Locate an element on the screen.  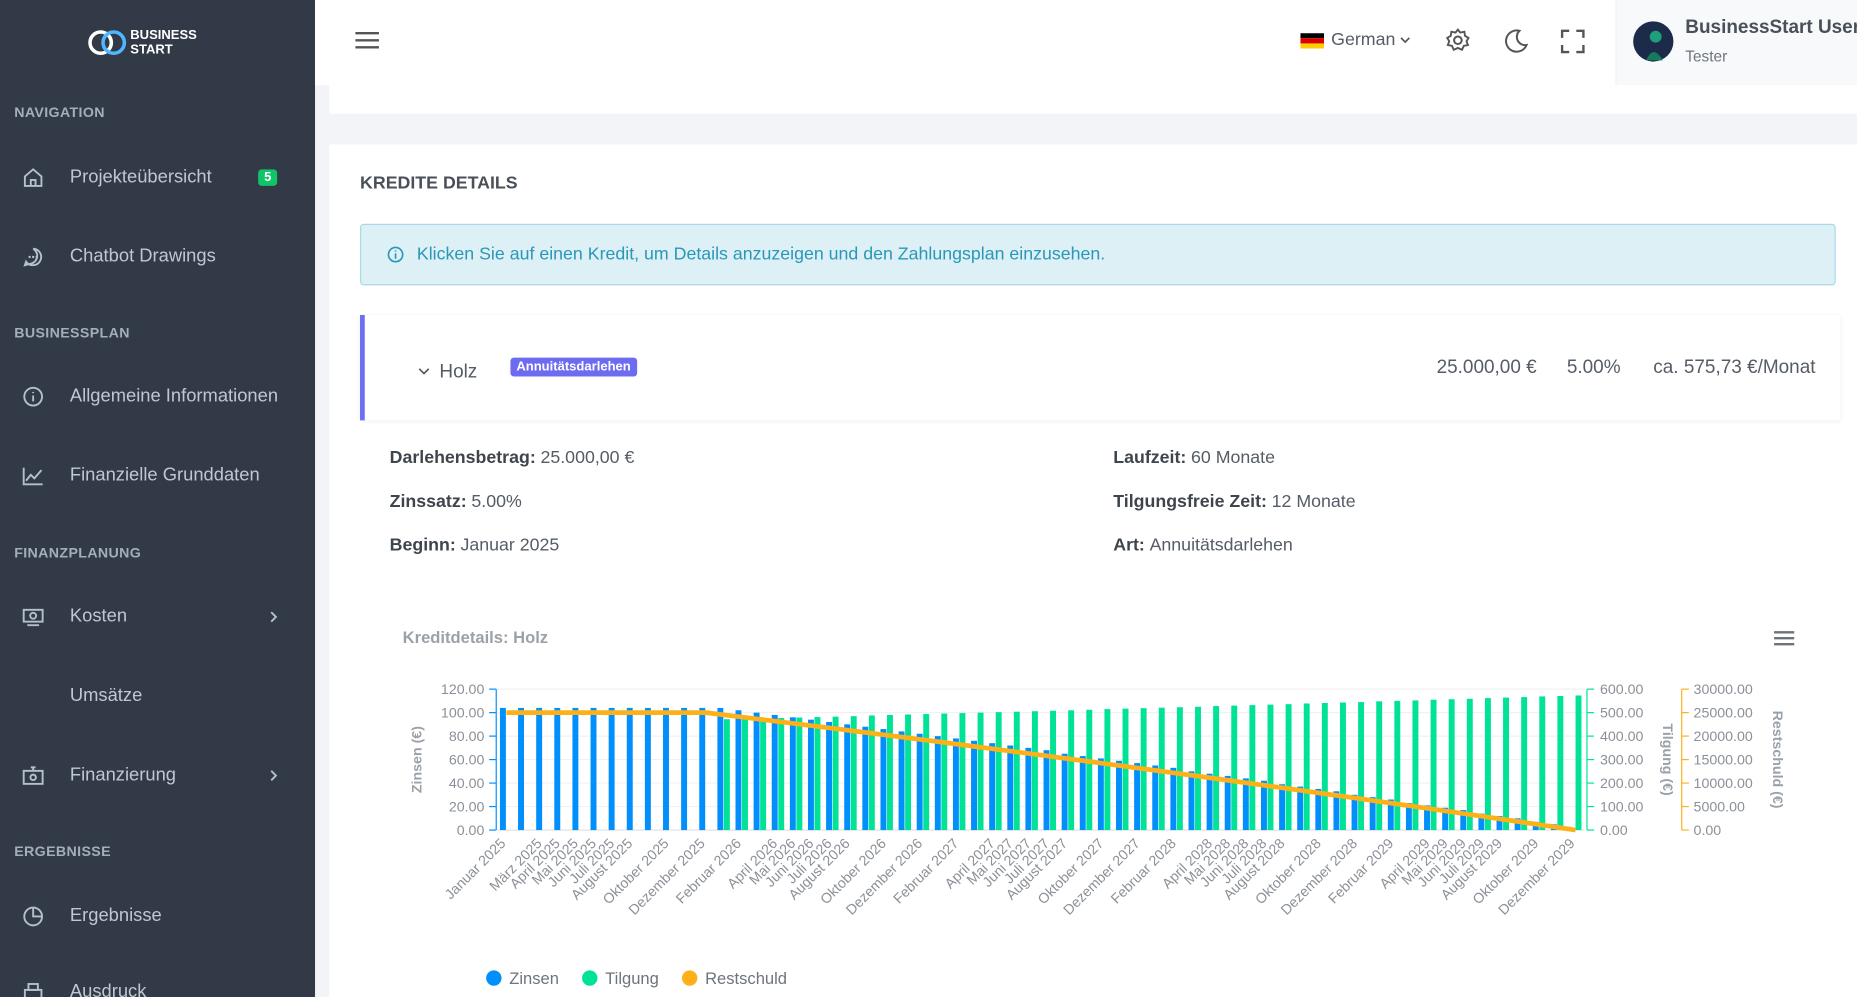
y-tick-label: 20000.00 is located at coordinates (1723, 737).